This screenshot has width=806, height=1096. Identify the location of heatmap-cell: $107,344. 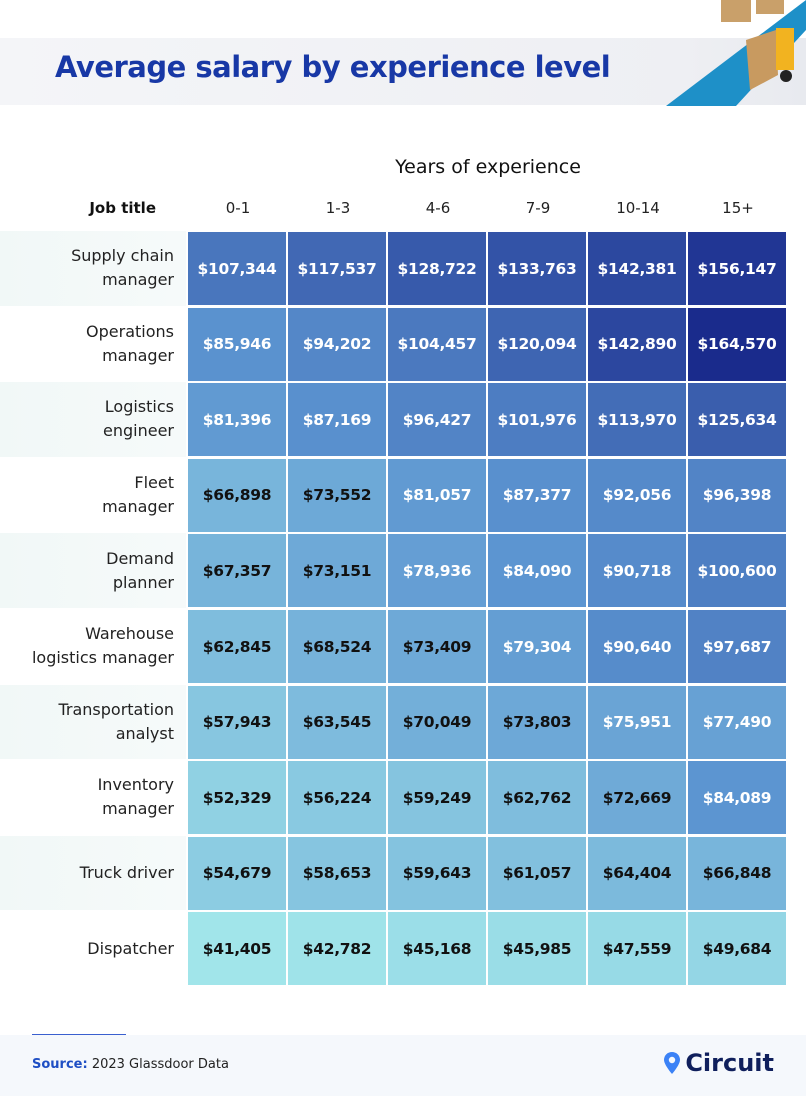
(237, 269).